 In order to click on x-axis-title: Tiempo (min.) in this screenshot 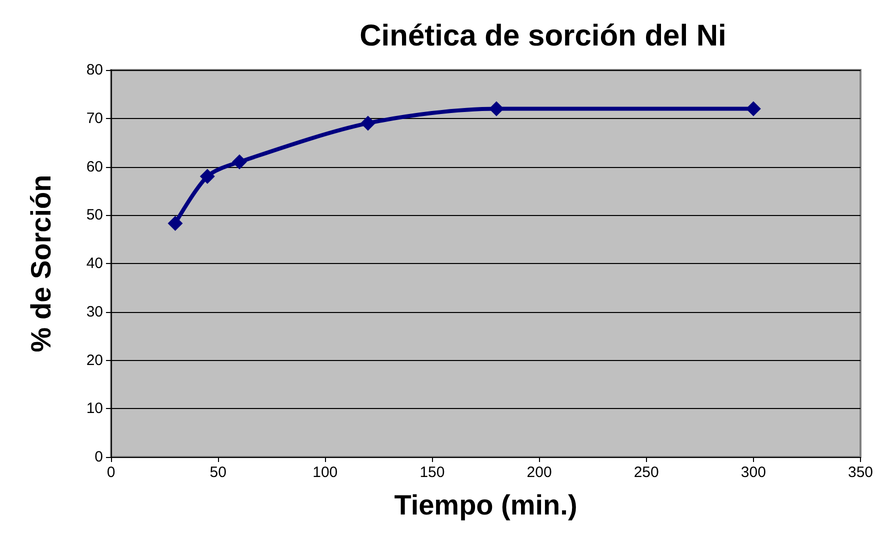, I will do `click(486, 505)`.